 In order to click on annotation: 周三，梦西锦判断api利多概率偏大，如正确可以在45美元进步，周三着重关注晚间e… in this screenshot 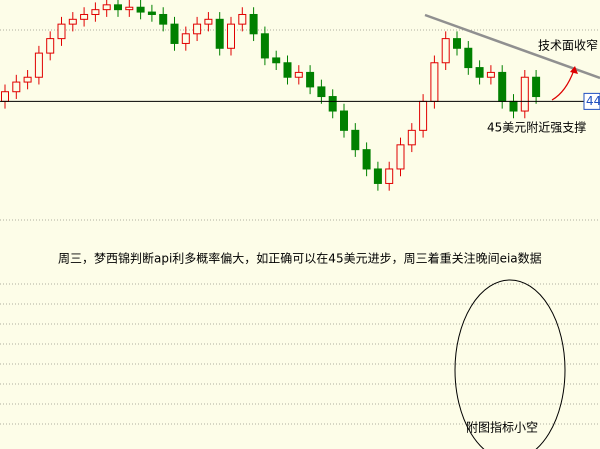, I will do `click(300, 258)`.